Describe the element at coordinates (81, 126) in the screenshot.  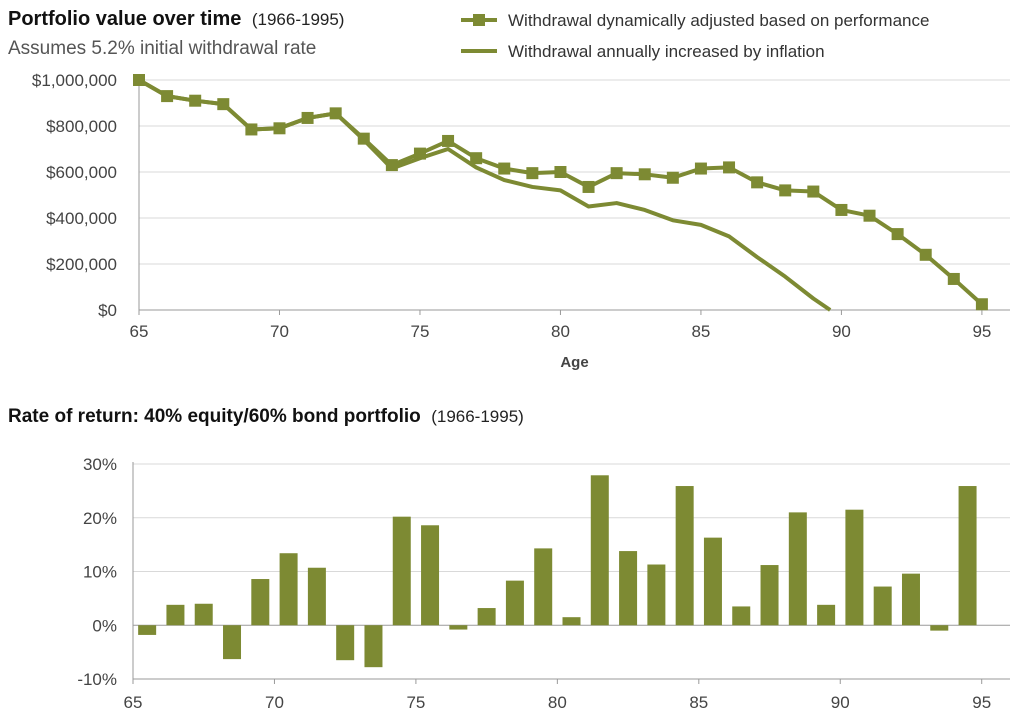
I see `y-tick-label: $800,000` at that location.